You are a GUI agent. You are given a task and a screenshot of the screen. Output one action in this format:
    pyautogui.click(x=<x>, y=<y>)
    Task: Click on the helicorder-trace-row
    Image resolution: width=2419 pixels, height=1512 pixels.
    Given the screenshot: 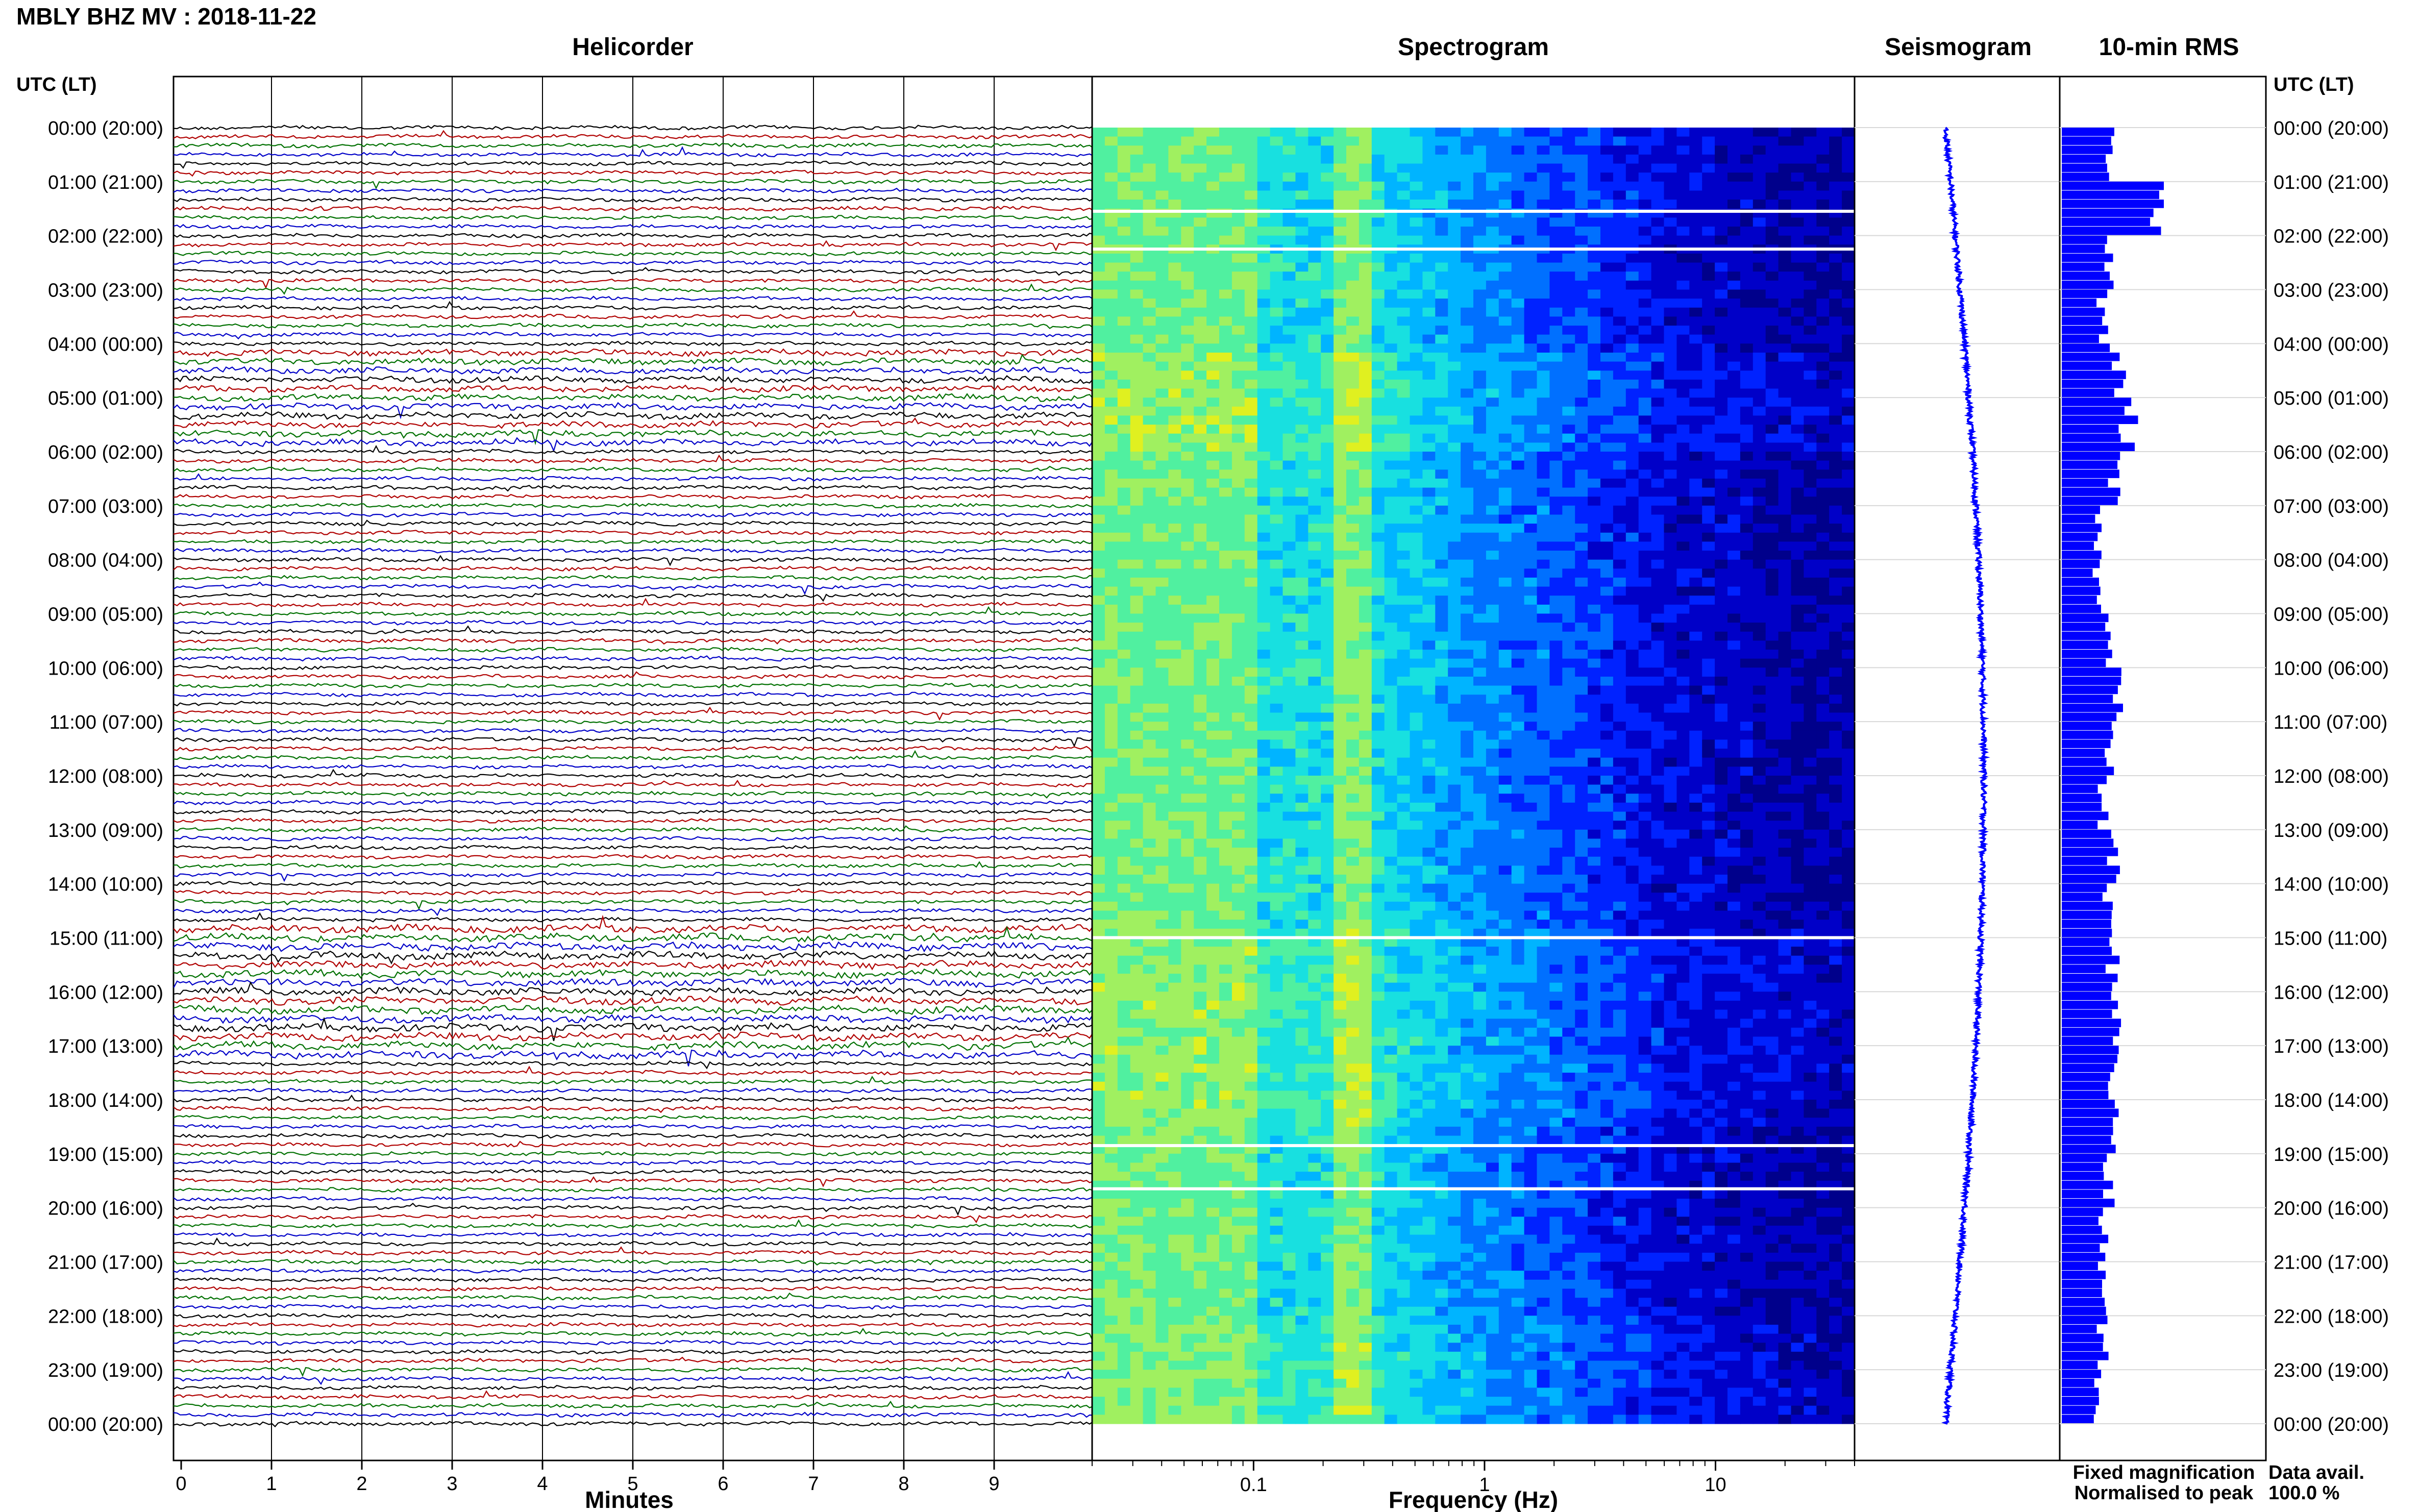 What is the action you would take?
    pyautogui.click(x=633, y=1251)
    